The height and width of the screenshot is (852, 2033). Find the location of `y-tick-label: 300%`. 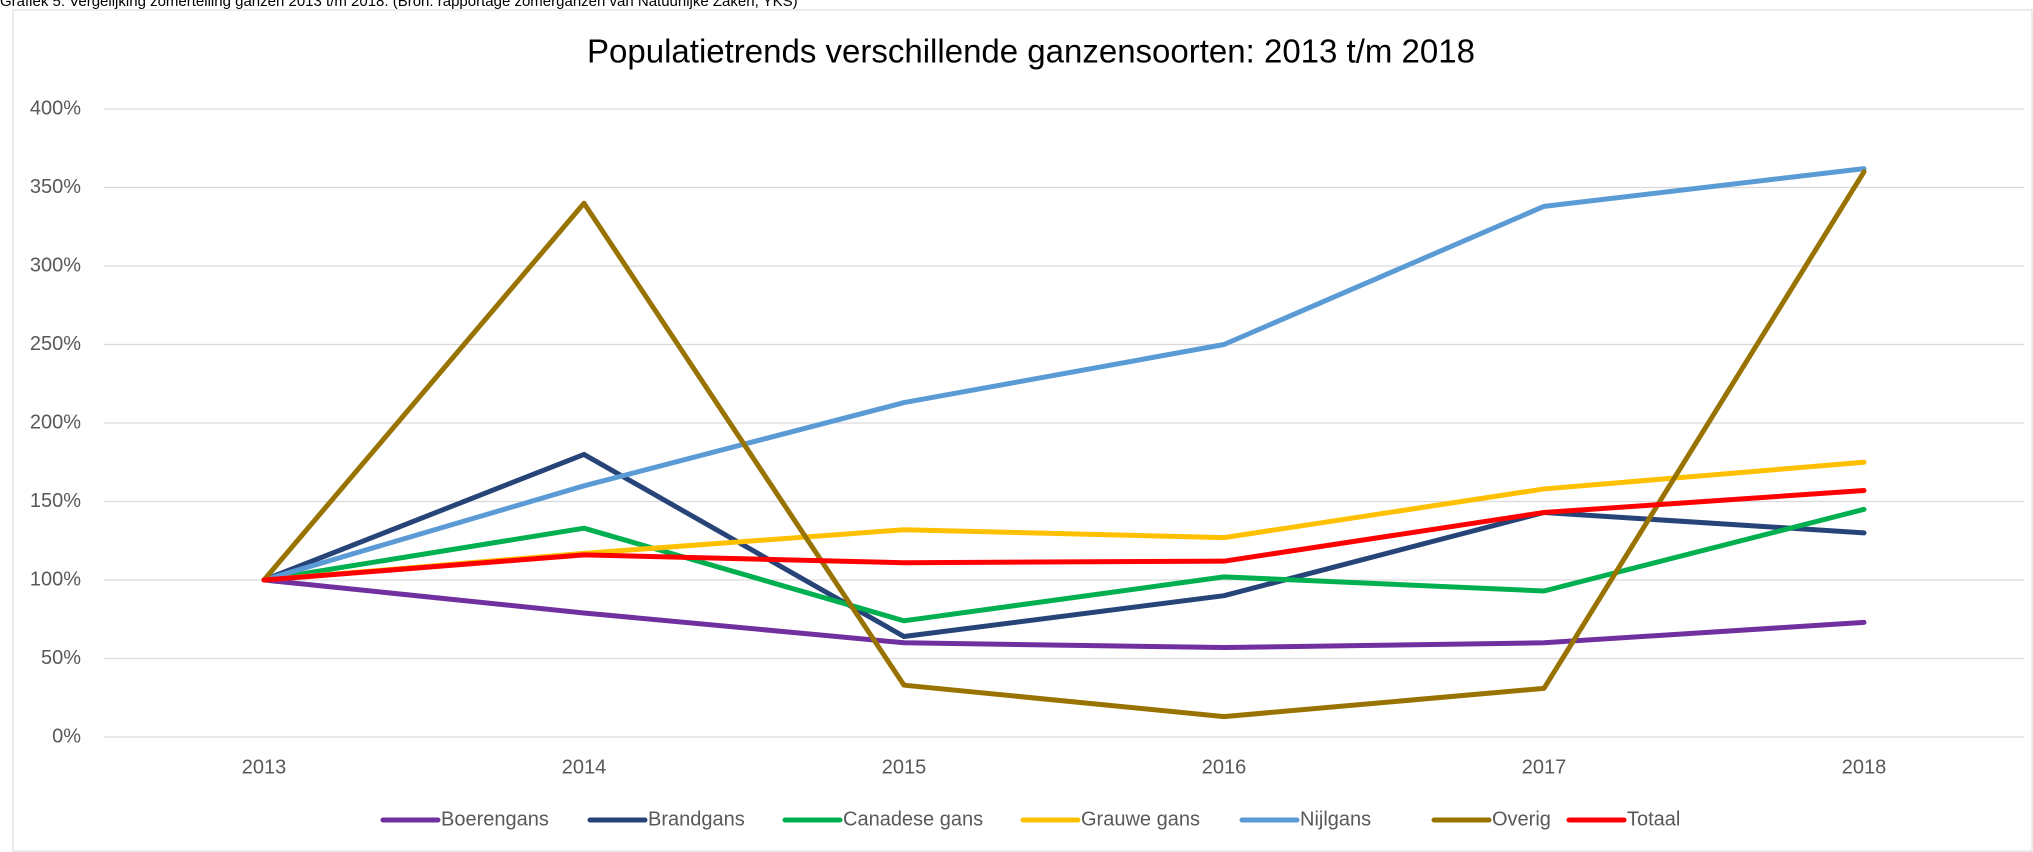

y-tick-label: 300% is located at coordinates (55, 265).